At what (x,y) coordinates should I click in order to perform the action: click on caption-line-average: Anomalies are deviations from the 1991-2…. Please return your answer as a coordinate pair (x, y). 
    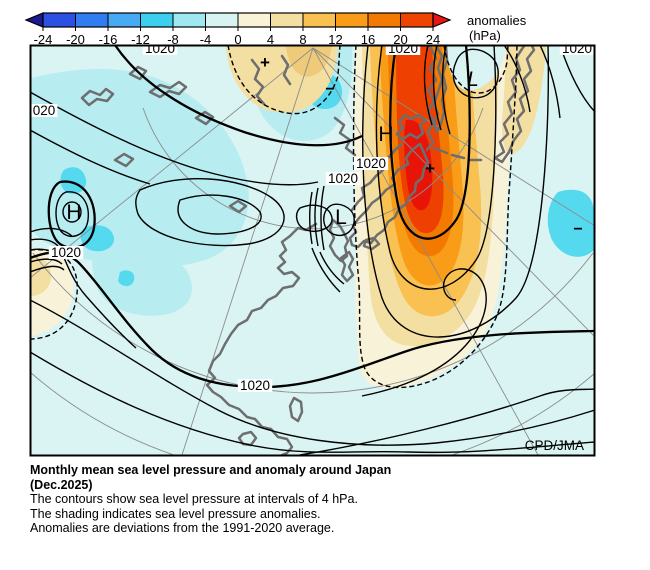
    Looking at the image, I should click on (182, 528).